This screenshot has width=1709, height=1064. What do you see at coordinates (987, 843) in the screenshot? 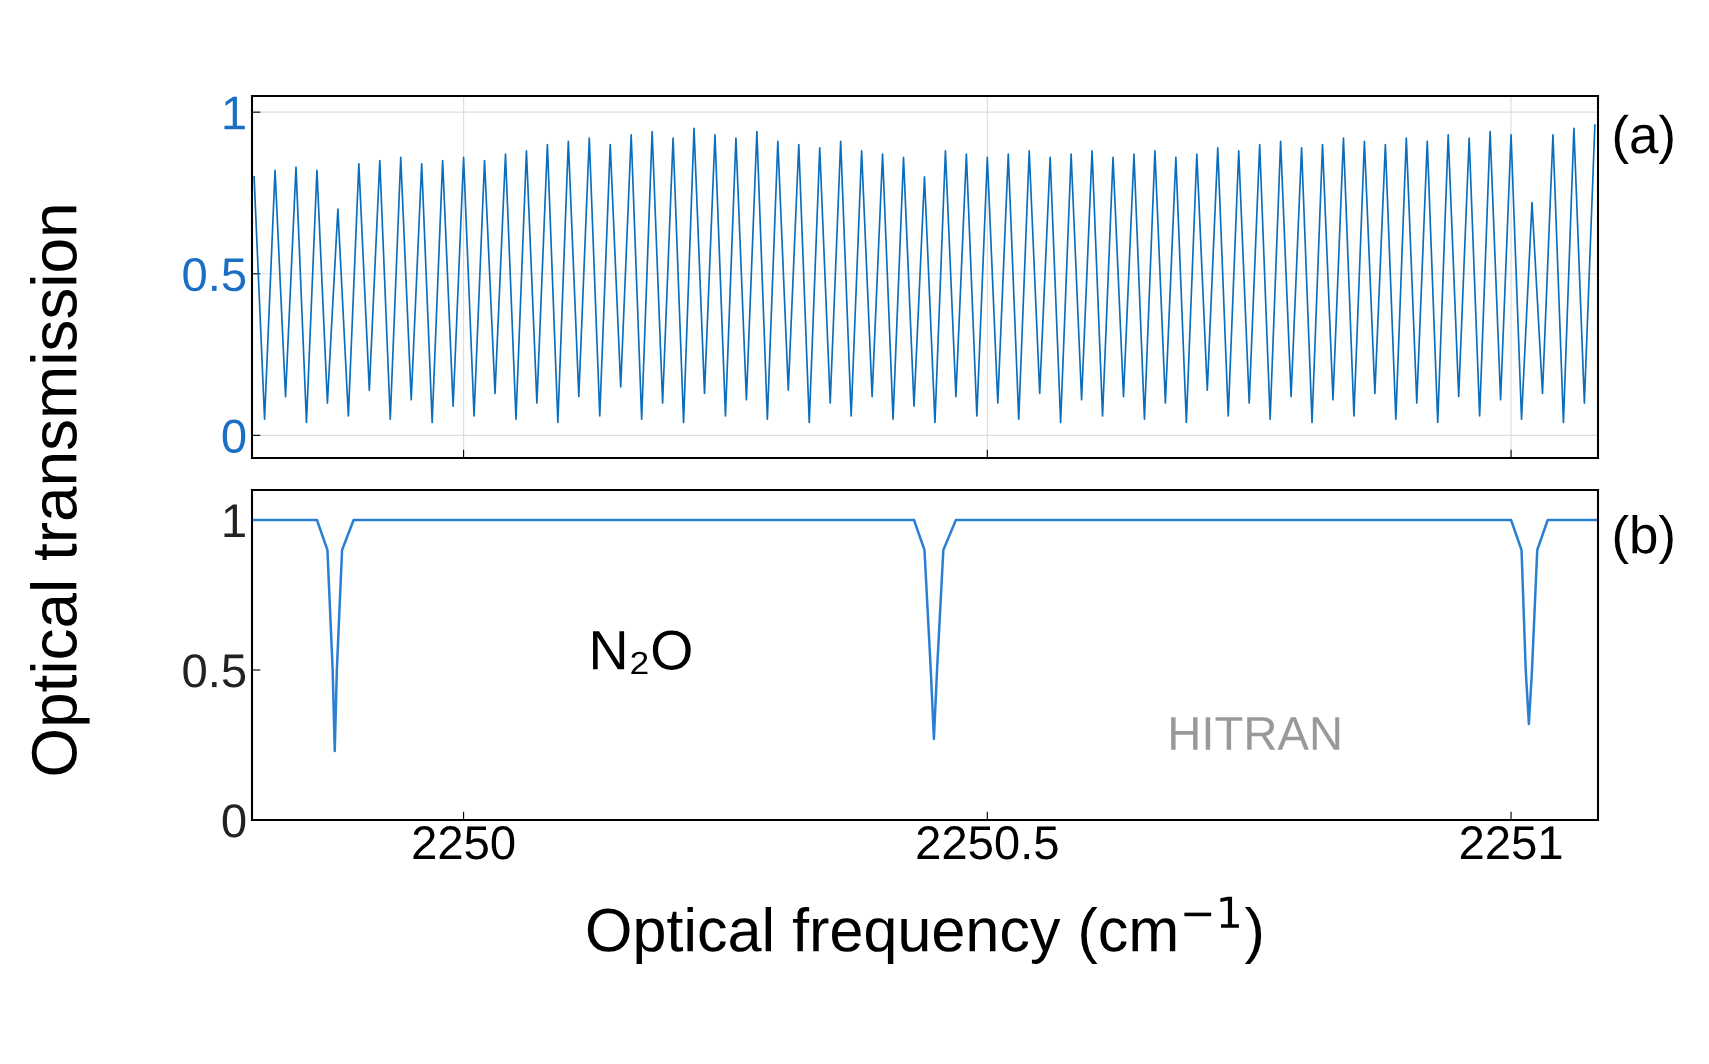
I see `x-tick-label: 2250.5` at bounding box center [987, 843].